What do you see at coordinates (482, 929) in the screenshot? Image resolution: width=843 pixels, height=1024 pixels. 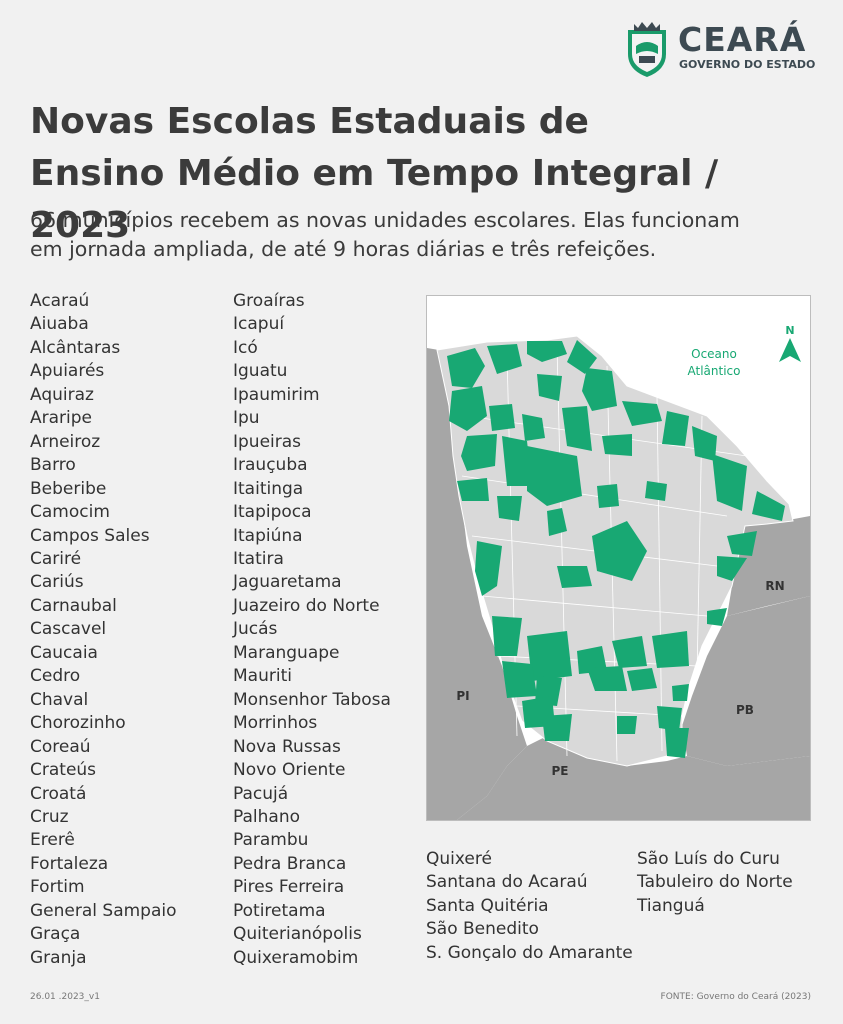 I see `municipality-item: São Benedito` at bounding box center [482, 929].